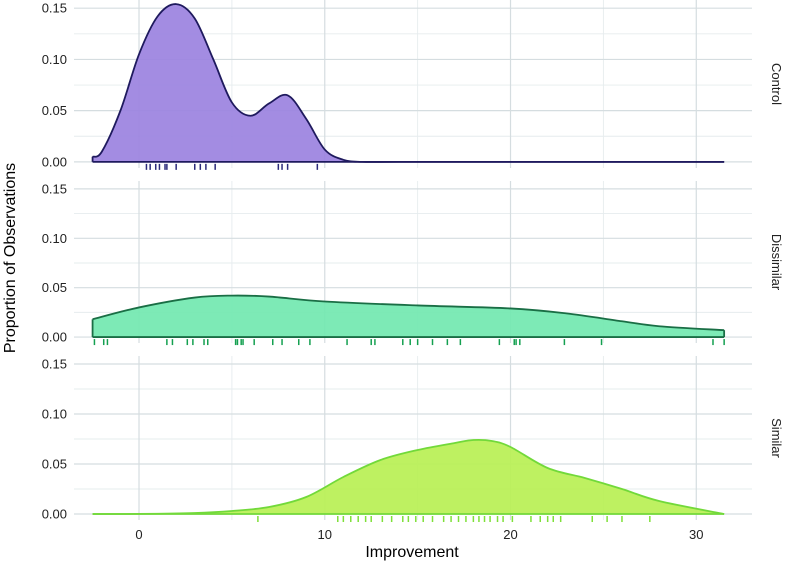  I want to click on facet-strip-label: Similar, so click(776, 438).